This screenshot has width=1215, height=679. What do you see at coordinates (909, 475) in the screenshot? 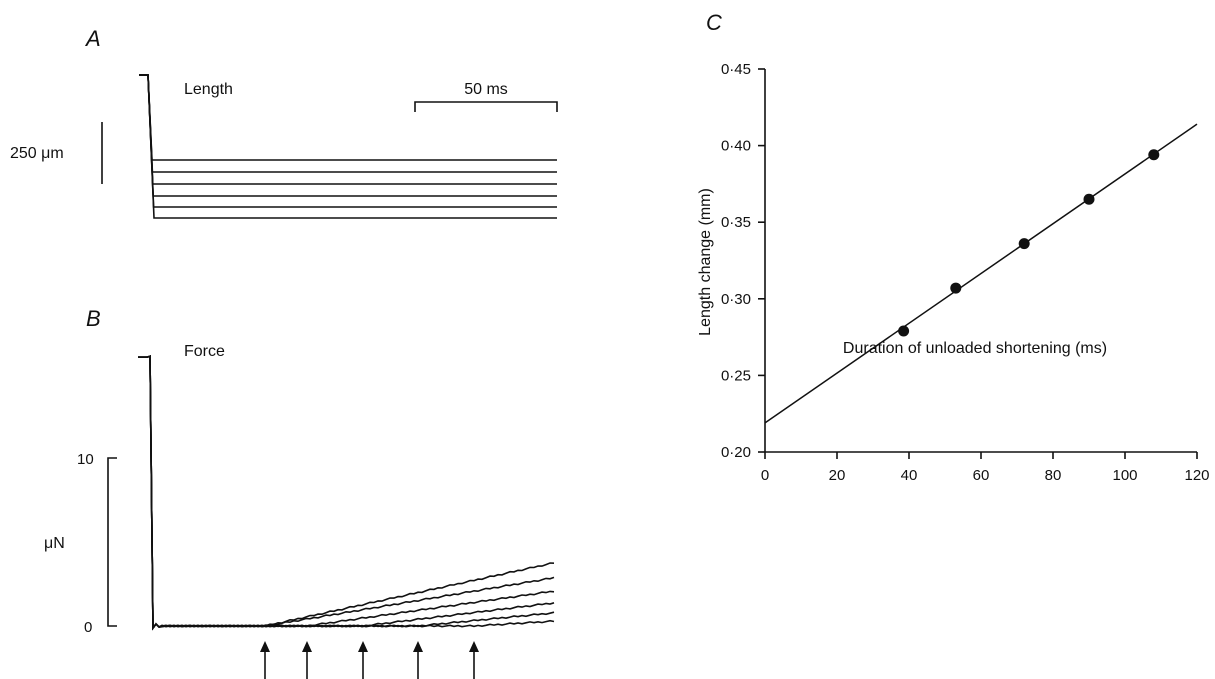
I see `c-x-tick-label: 40` at bounding box center [909, 475].